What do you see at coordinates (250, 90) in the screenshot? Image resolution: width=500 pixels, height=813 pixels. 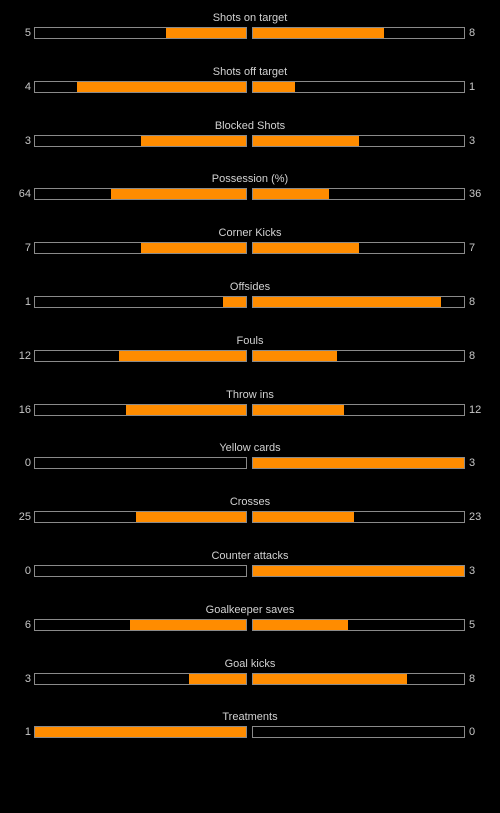 I see `stat-row-shots-off-target: Shots off target 4 1` at bounding box center [250, 90].